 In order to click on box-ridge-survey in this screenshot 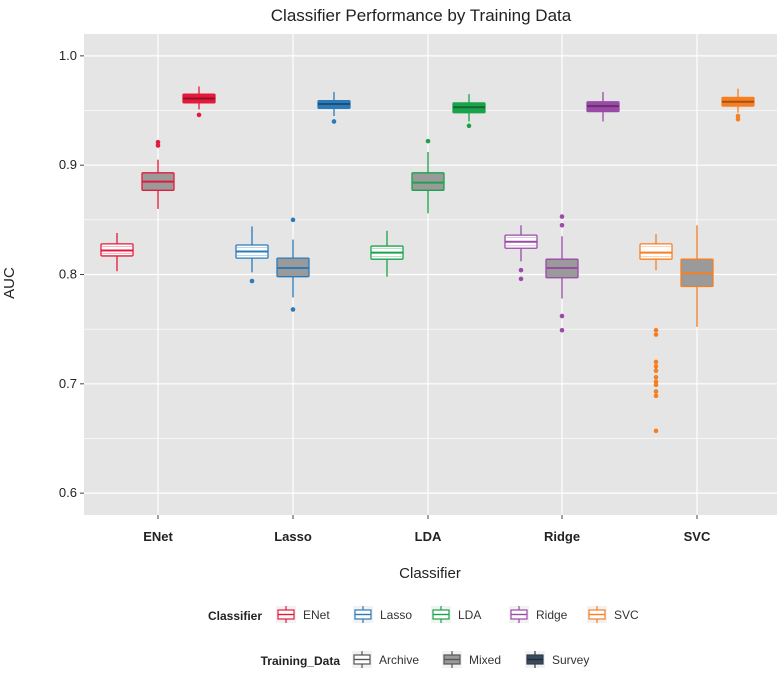, I will do `click(603, 106)`.